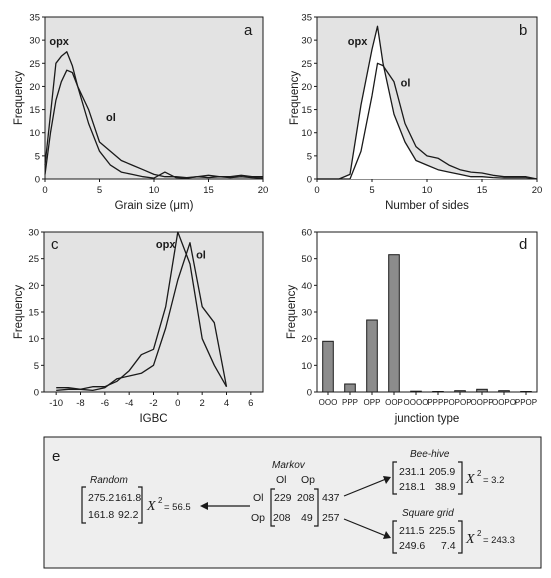 This screenshot has height=578, width=551. I want to click on x-tick-label-b-2: 10, so click(427, 190).